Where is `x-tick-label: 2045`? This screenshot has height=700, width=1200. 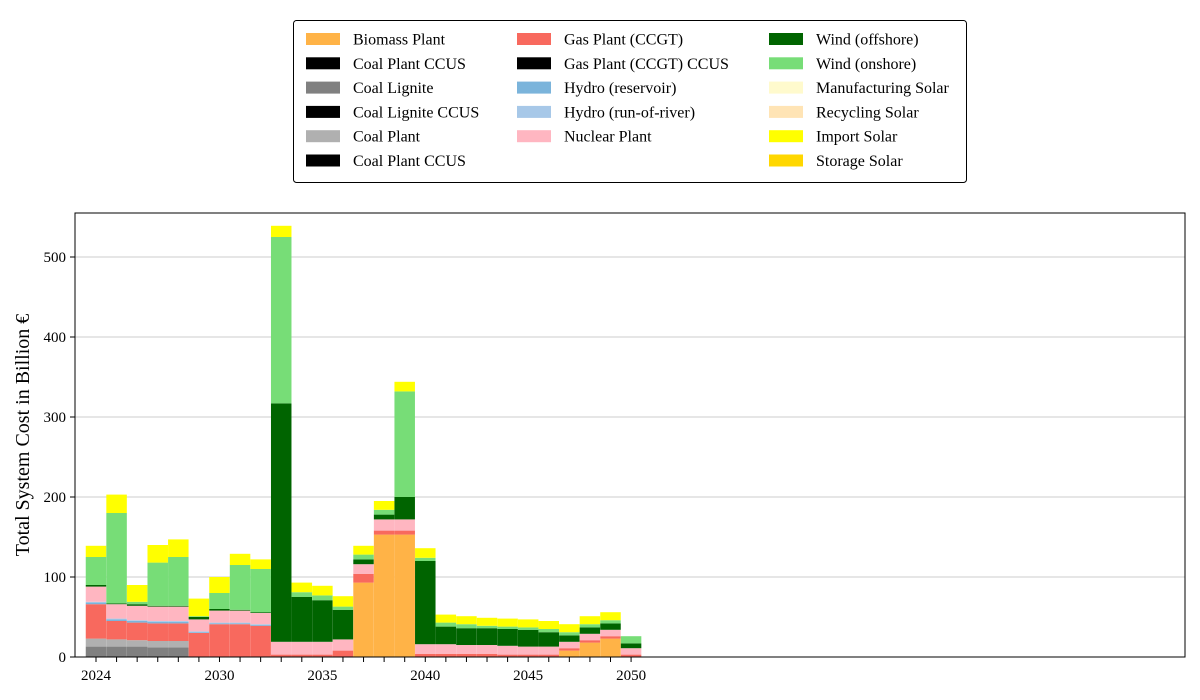
x-tick-label: 2045 is located at coordinates (528, 676).